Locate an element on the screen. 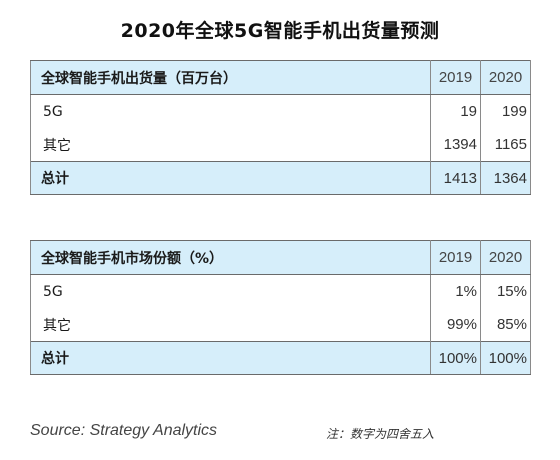 The image size is (560, 460). table-row: 其它 1394 1165 is located at coordinates (280, 145).